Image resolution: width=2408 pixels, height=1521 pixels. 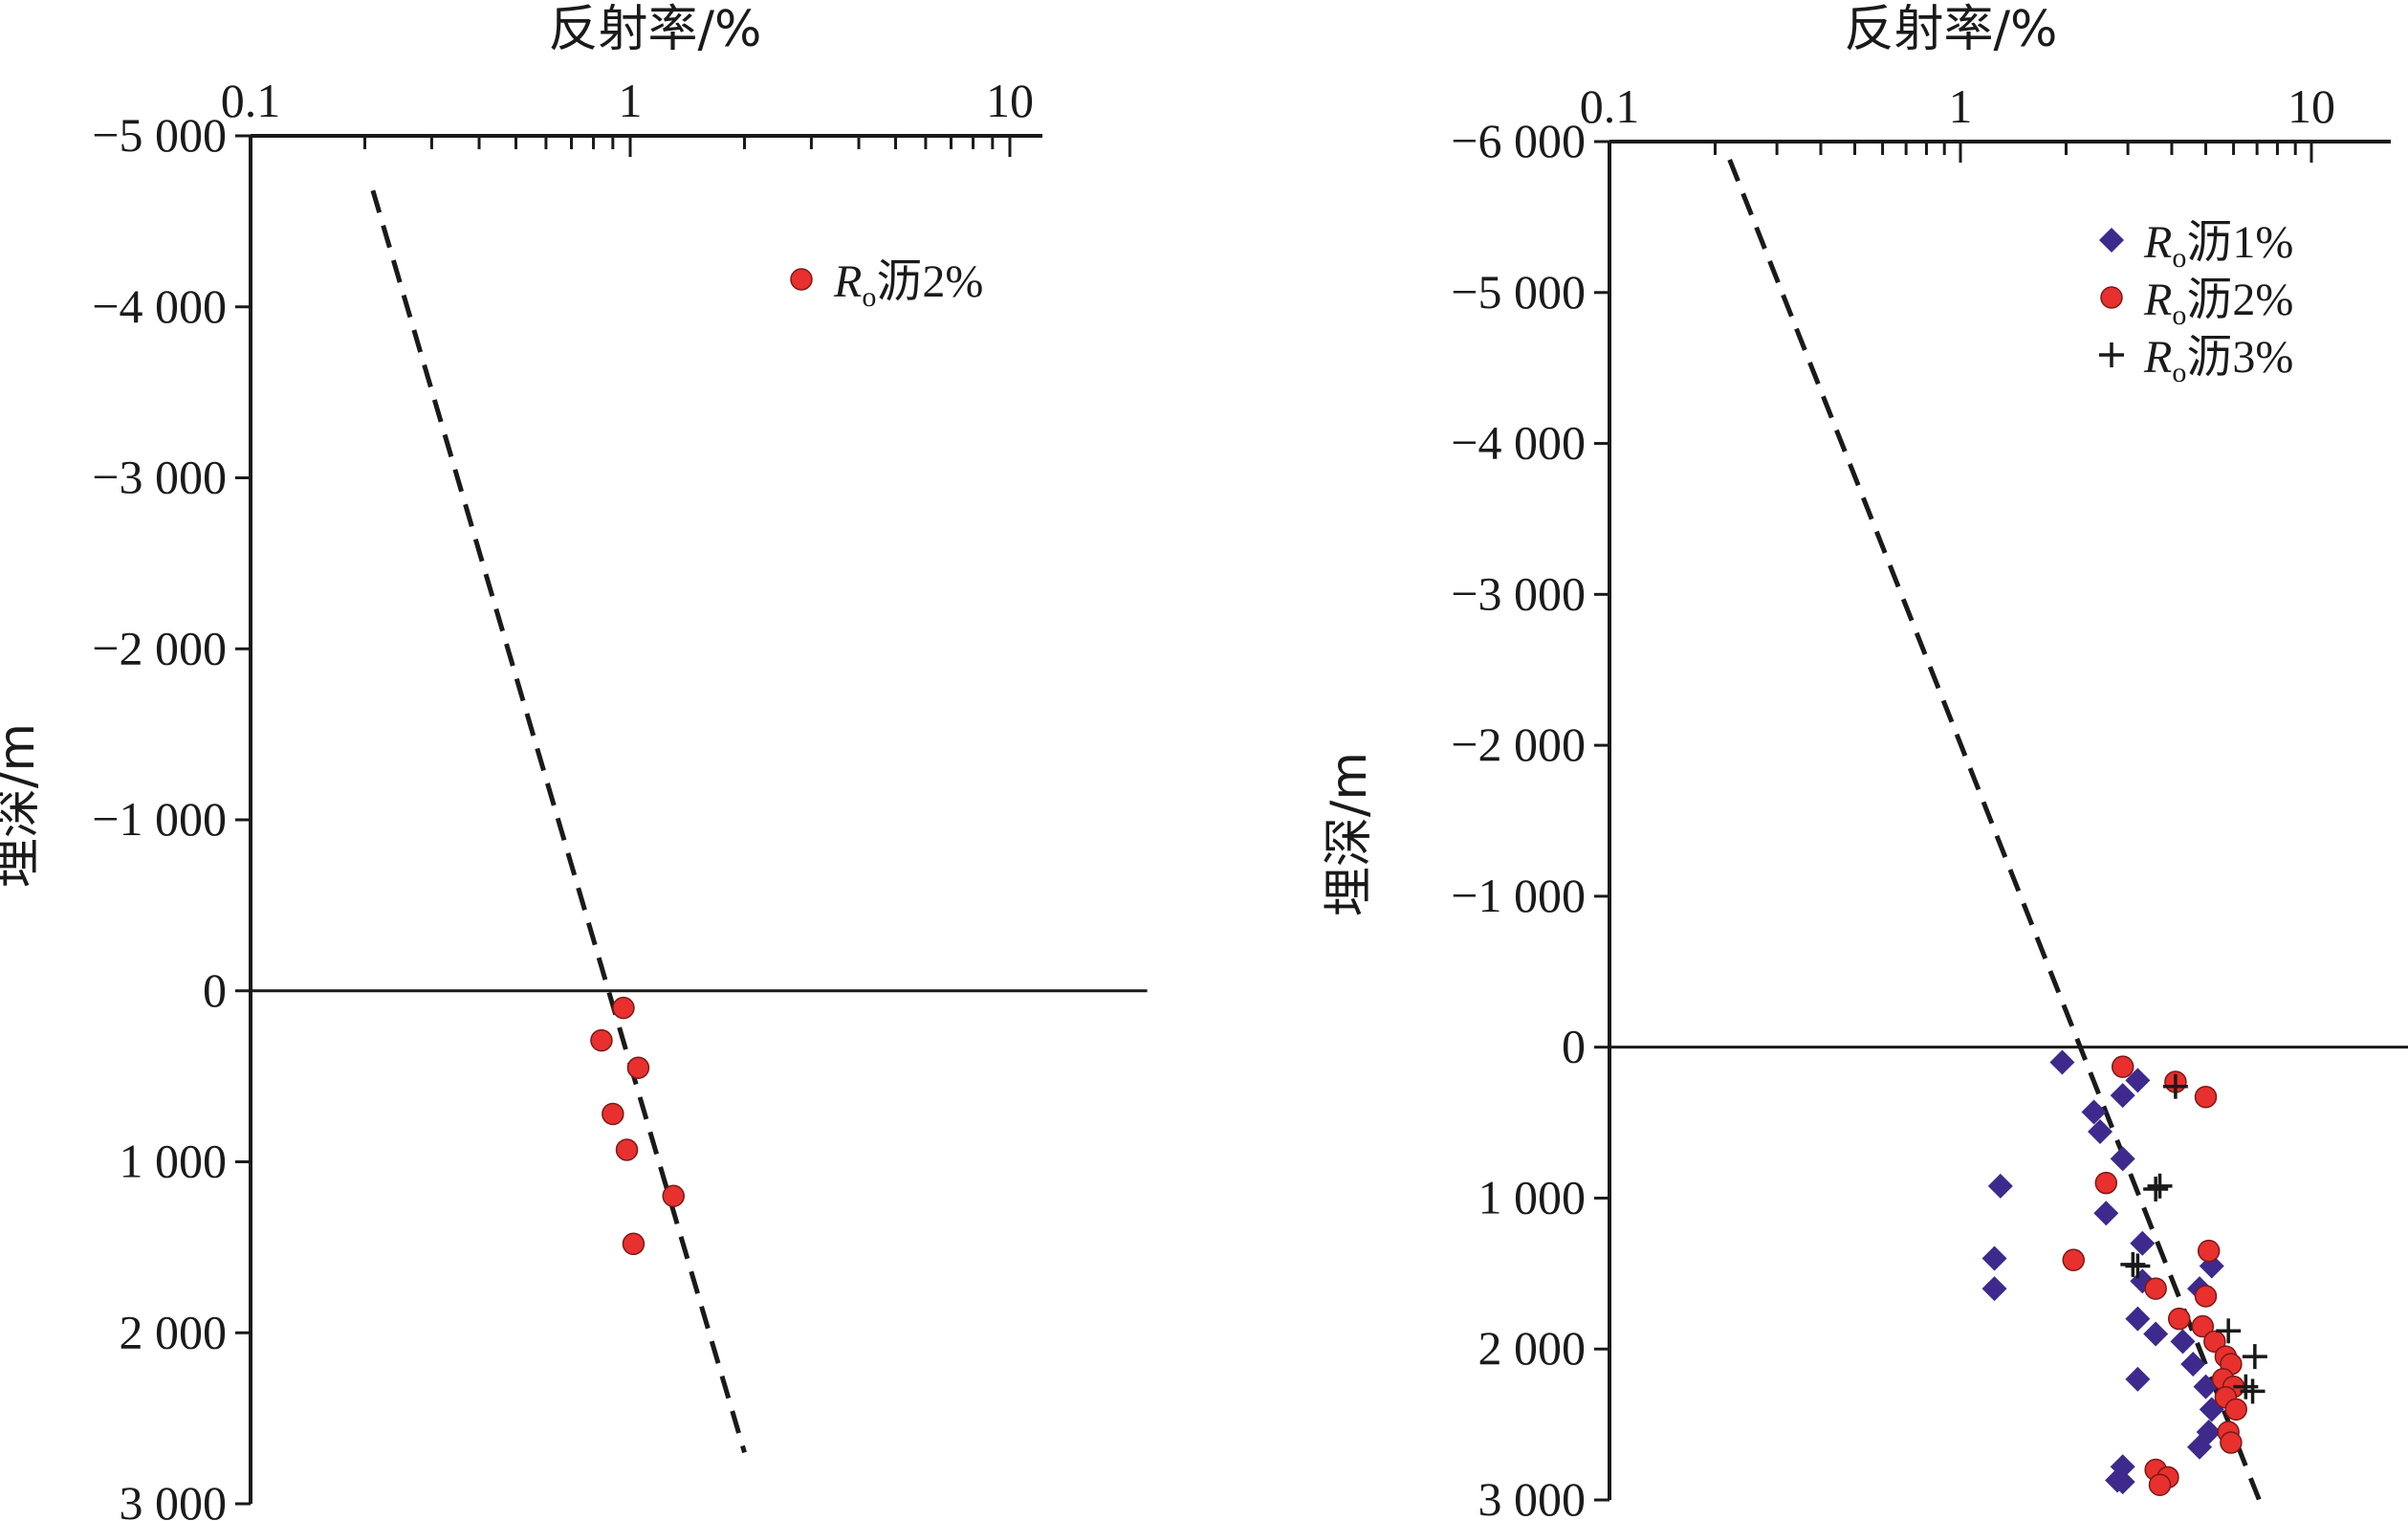 What do you see at coordinates (559, 821) in the screenshot?
I see `trend-line` at bounding box center [559, 821].